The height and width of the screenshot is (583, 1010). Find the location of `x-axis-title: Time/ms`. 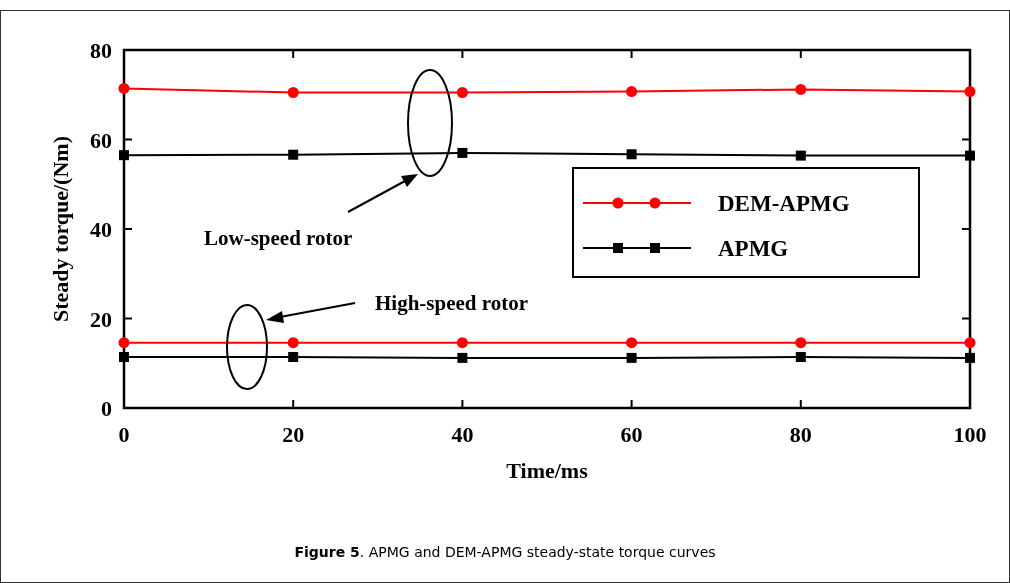

x-axis-title: Time/ms is located at coordinates (547, 470).